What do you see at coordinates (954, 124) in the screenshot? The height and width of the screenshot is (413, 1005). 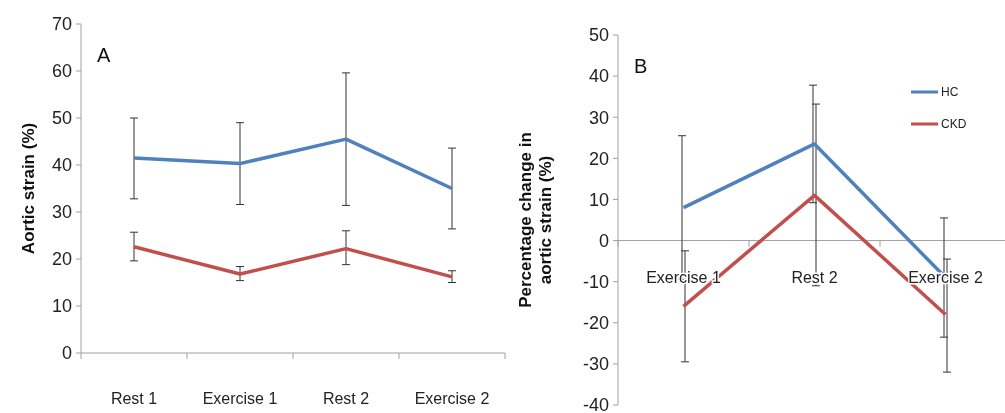 I see `legend-label: CKD` at bounding box center [954, 124].